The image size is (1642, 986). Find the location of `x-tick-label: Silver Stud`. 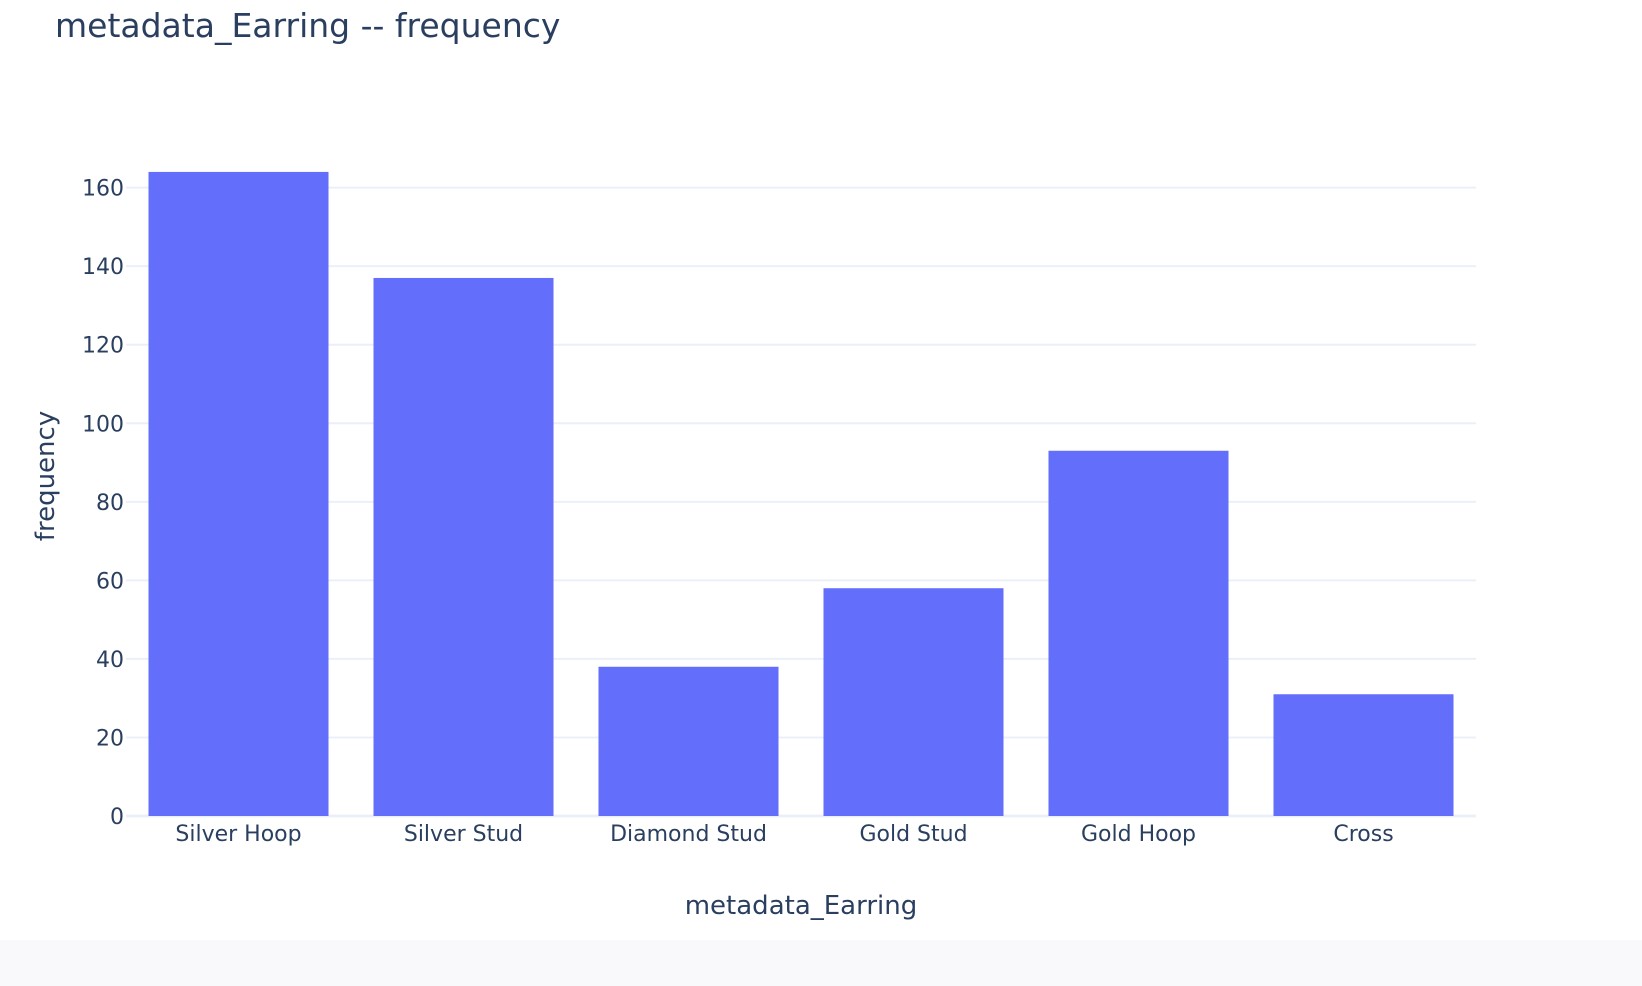

x-tick-label: Silver Stud is located at coordinates (463, 834).